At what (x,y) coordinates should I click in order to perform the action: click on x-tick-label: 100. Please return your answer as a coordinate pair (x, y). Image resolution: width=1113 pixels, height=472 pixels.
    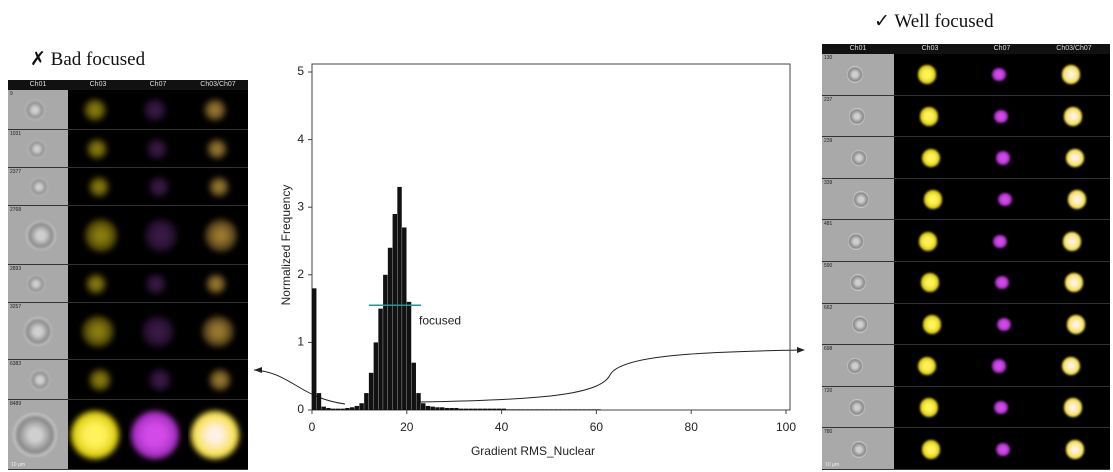
    Looking at the image, I should click on (786, 427).